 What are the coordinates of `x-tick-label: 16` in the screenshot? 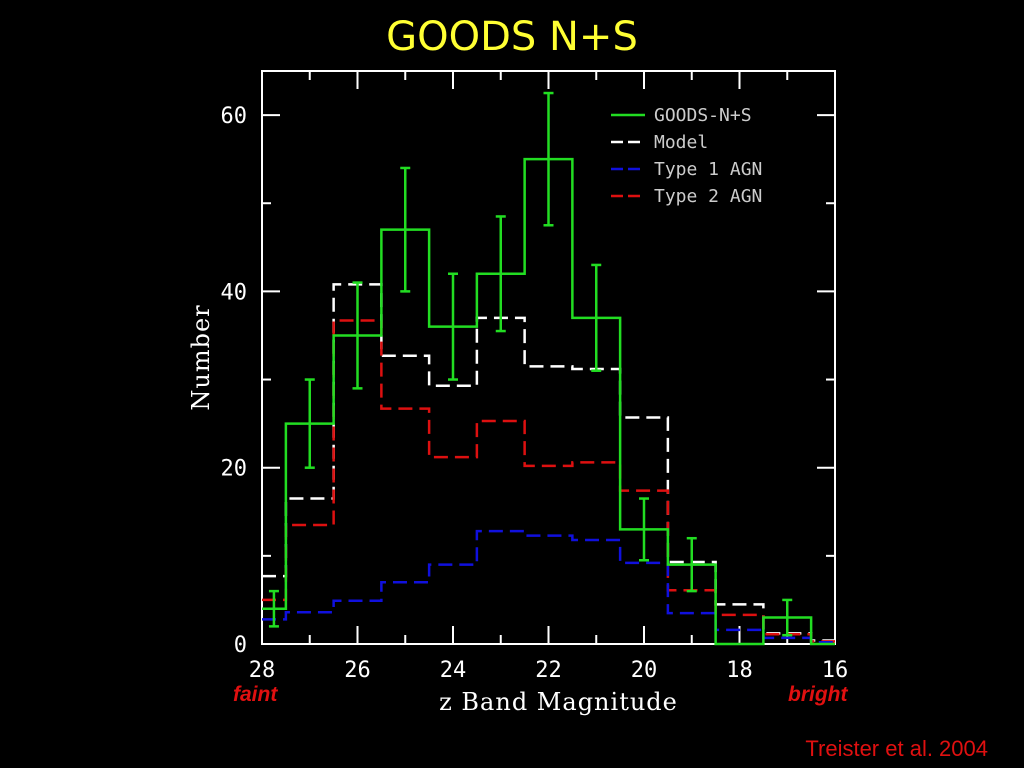 It's located at (835, 670).